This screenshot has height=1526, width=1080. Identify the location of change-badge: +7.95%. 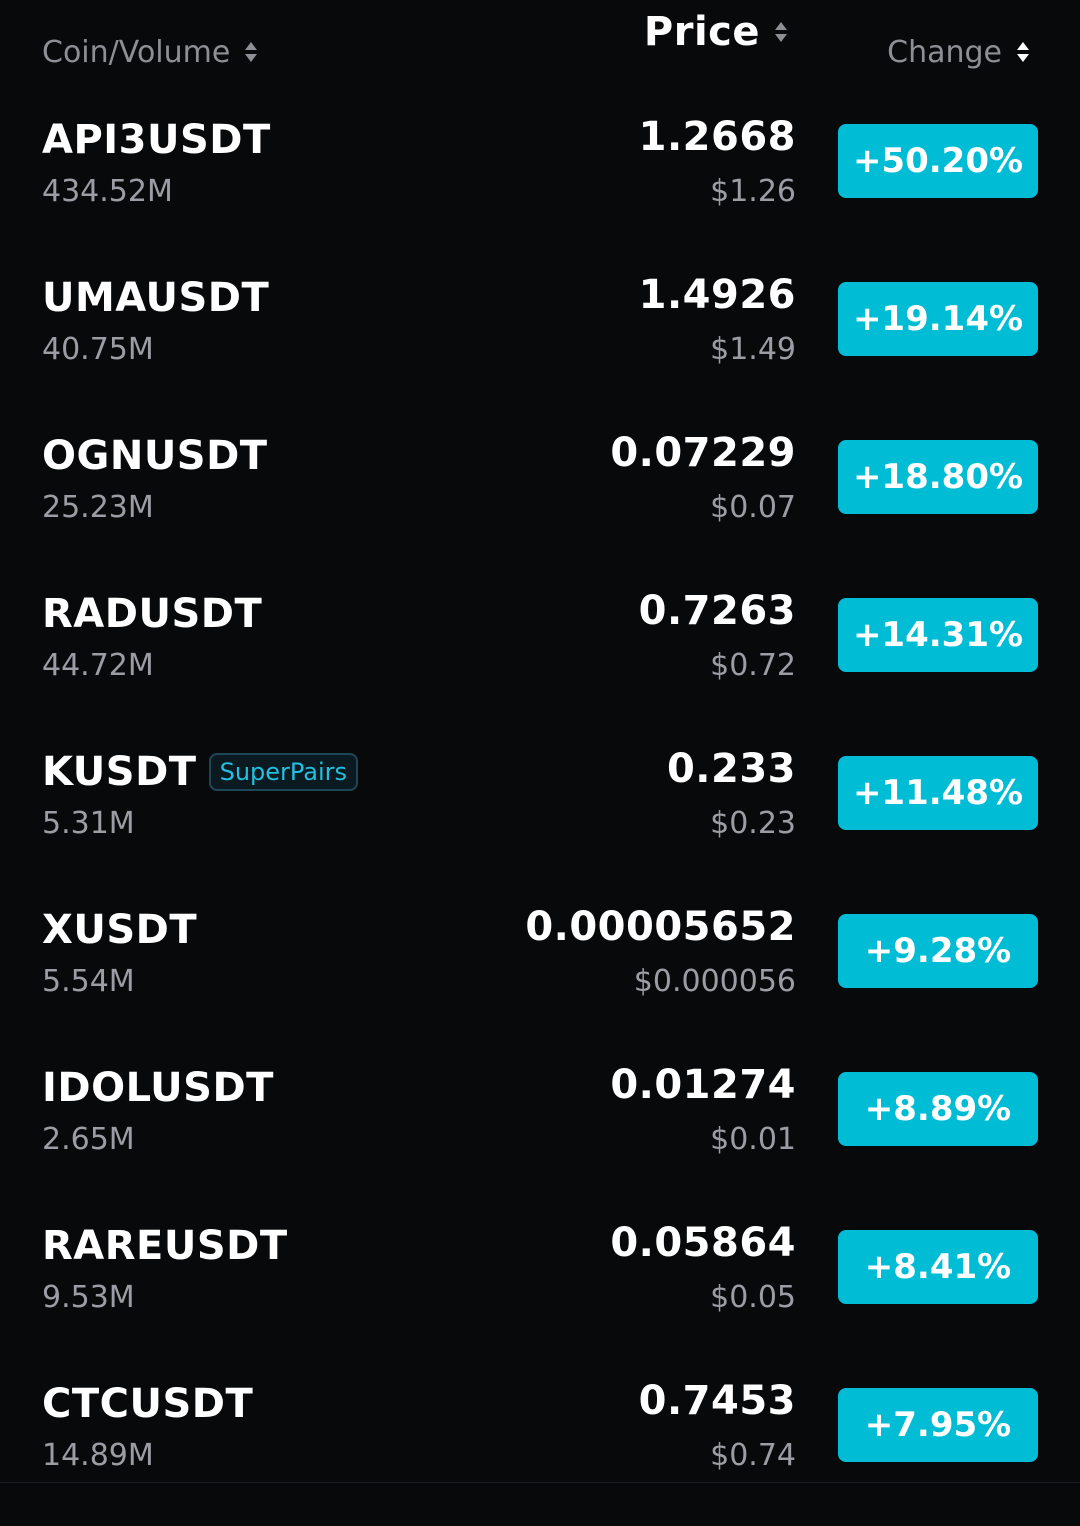
(938, 1425).